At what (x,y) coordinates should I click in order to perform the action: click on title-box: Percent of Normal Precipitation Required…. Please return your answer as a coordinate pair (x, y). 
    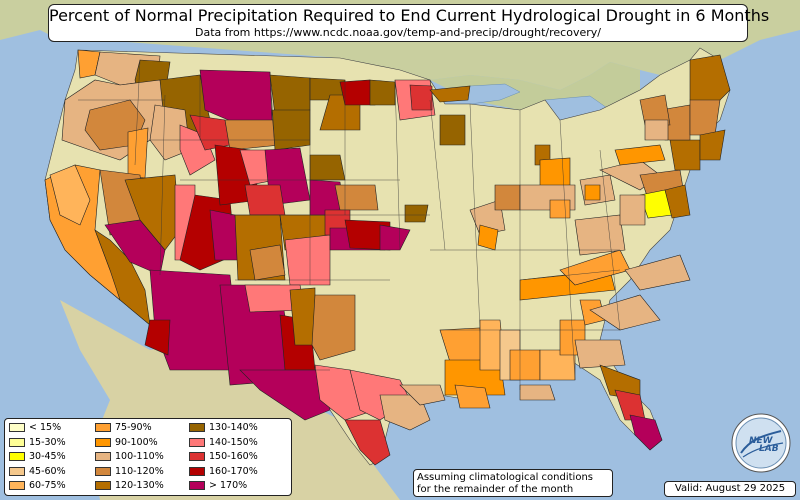
    Looking at the image, I should click on (409, 23).